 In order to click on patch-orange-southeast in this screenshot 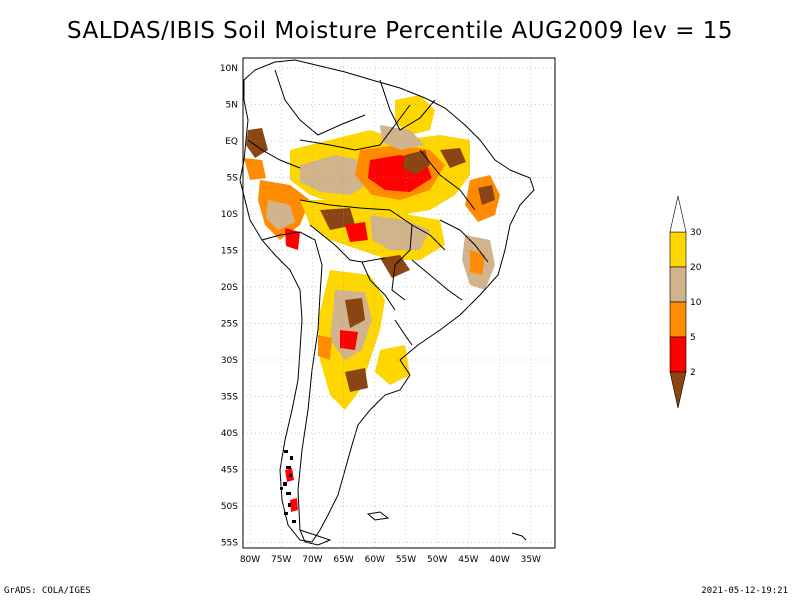, I will do `click(477, 262)`.